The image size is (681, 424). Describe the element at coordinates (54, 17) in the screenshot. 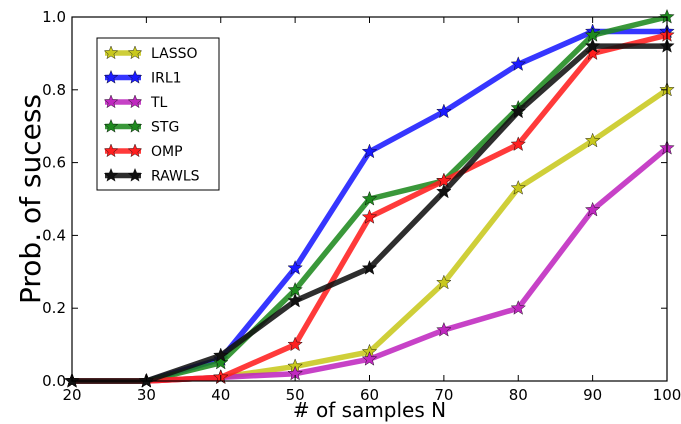

I see `y-tick-label: 1.0` at that location.